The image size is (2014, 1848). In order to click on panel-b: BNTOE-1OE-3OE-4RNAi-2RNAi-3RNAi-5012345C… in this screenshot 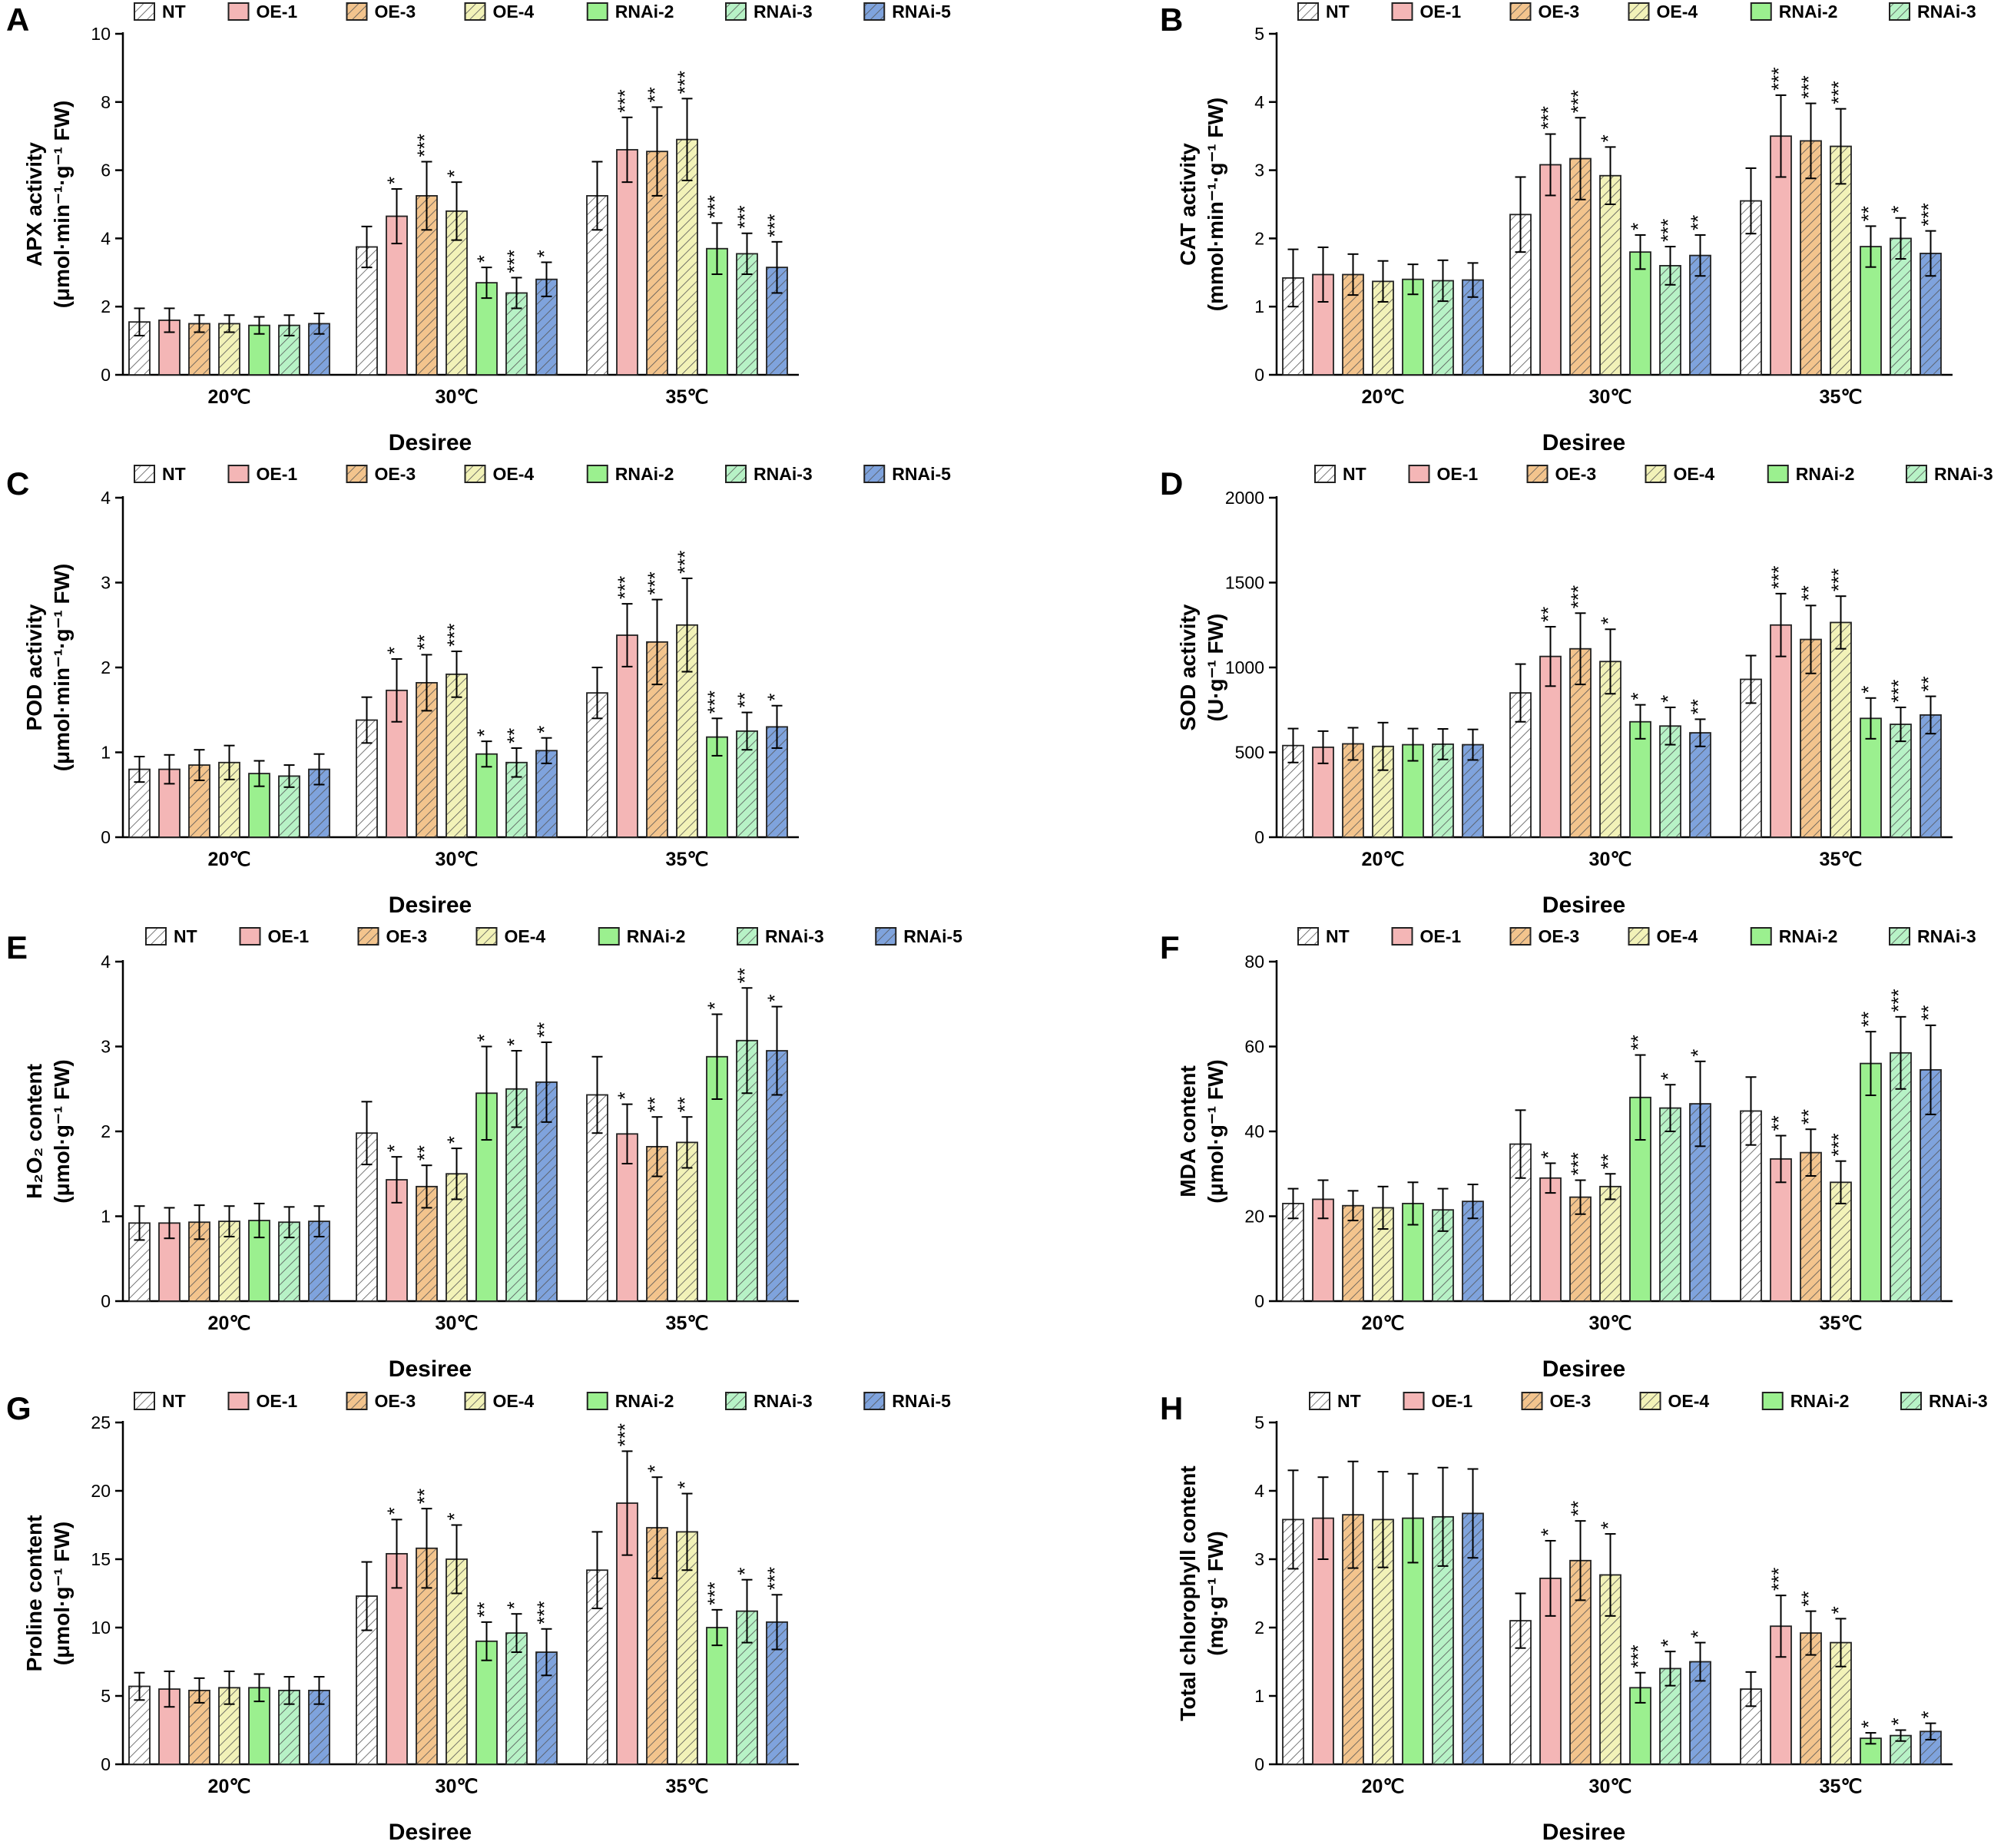, I will do `click(1568, 228)`.